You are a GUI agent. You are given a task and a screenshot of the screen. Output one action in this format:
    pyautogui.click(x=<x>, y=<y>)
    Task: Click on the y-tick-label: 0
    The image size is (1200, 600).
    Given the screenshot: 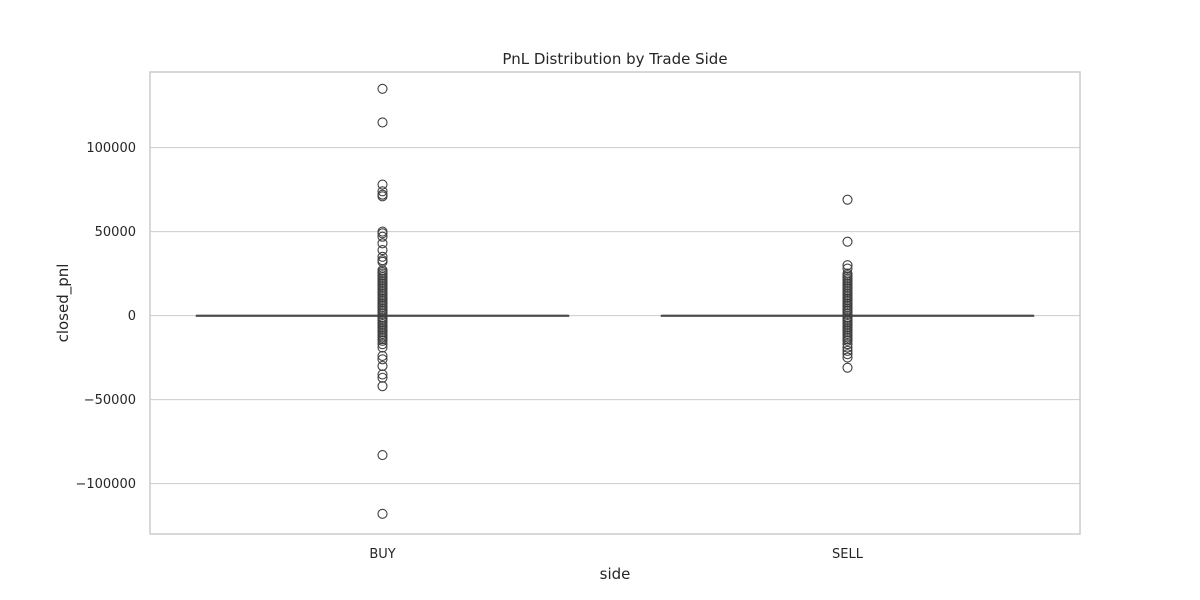 What is the action you would take?
    pyautogui.click(x=132, y=316)
    